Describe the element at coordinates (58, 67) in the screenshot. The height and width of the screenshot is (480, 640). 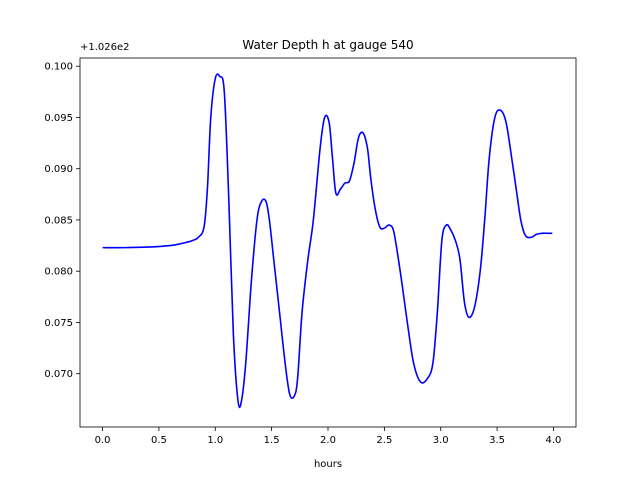
I see `y-tick-label: 0.100` at that location.